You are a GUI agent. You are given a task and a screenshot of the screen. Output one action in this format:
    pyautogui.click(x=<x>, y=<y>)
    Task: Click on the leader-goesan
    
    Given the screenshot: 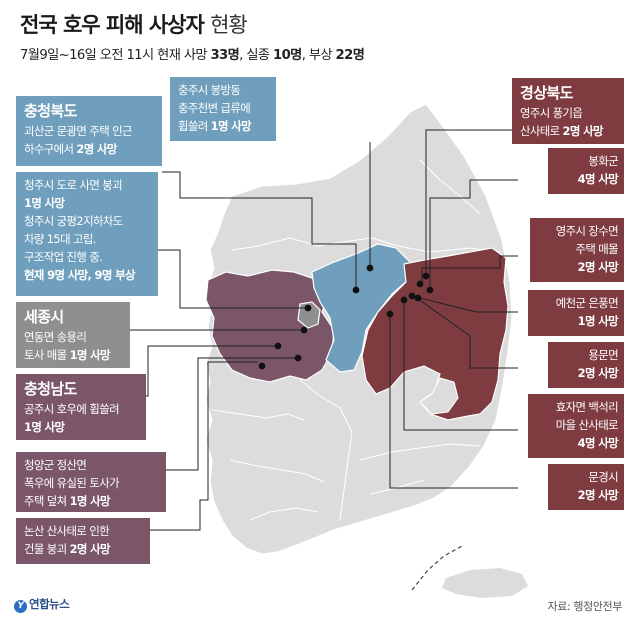 What is the action you would take?
    pyautogui.click(x=259, y=230)
    